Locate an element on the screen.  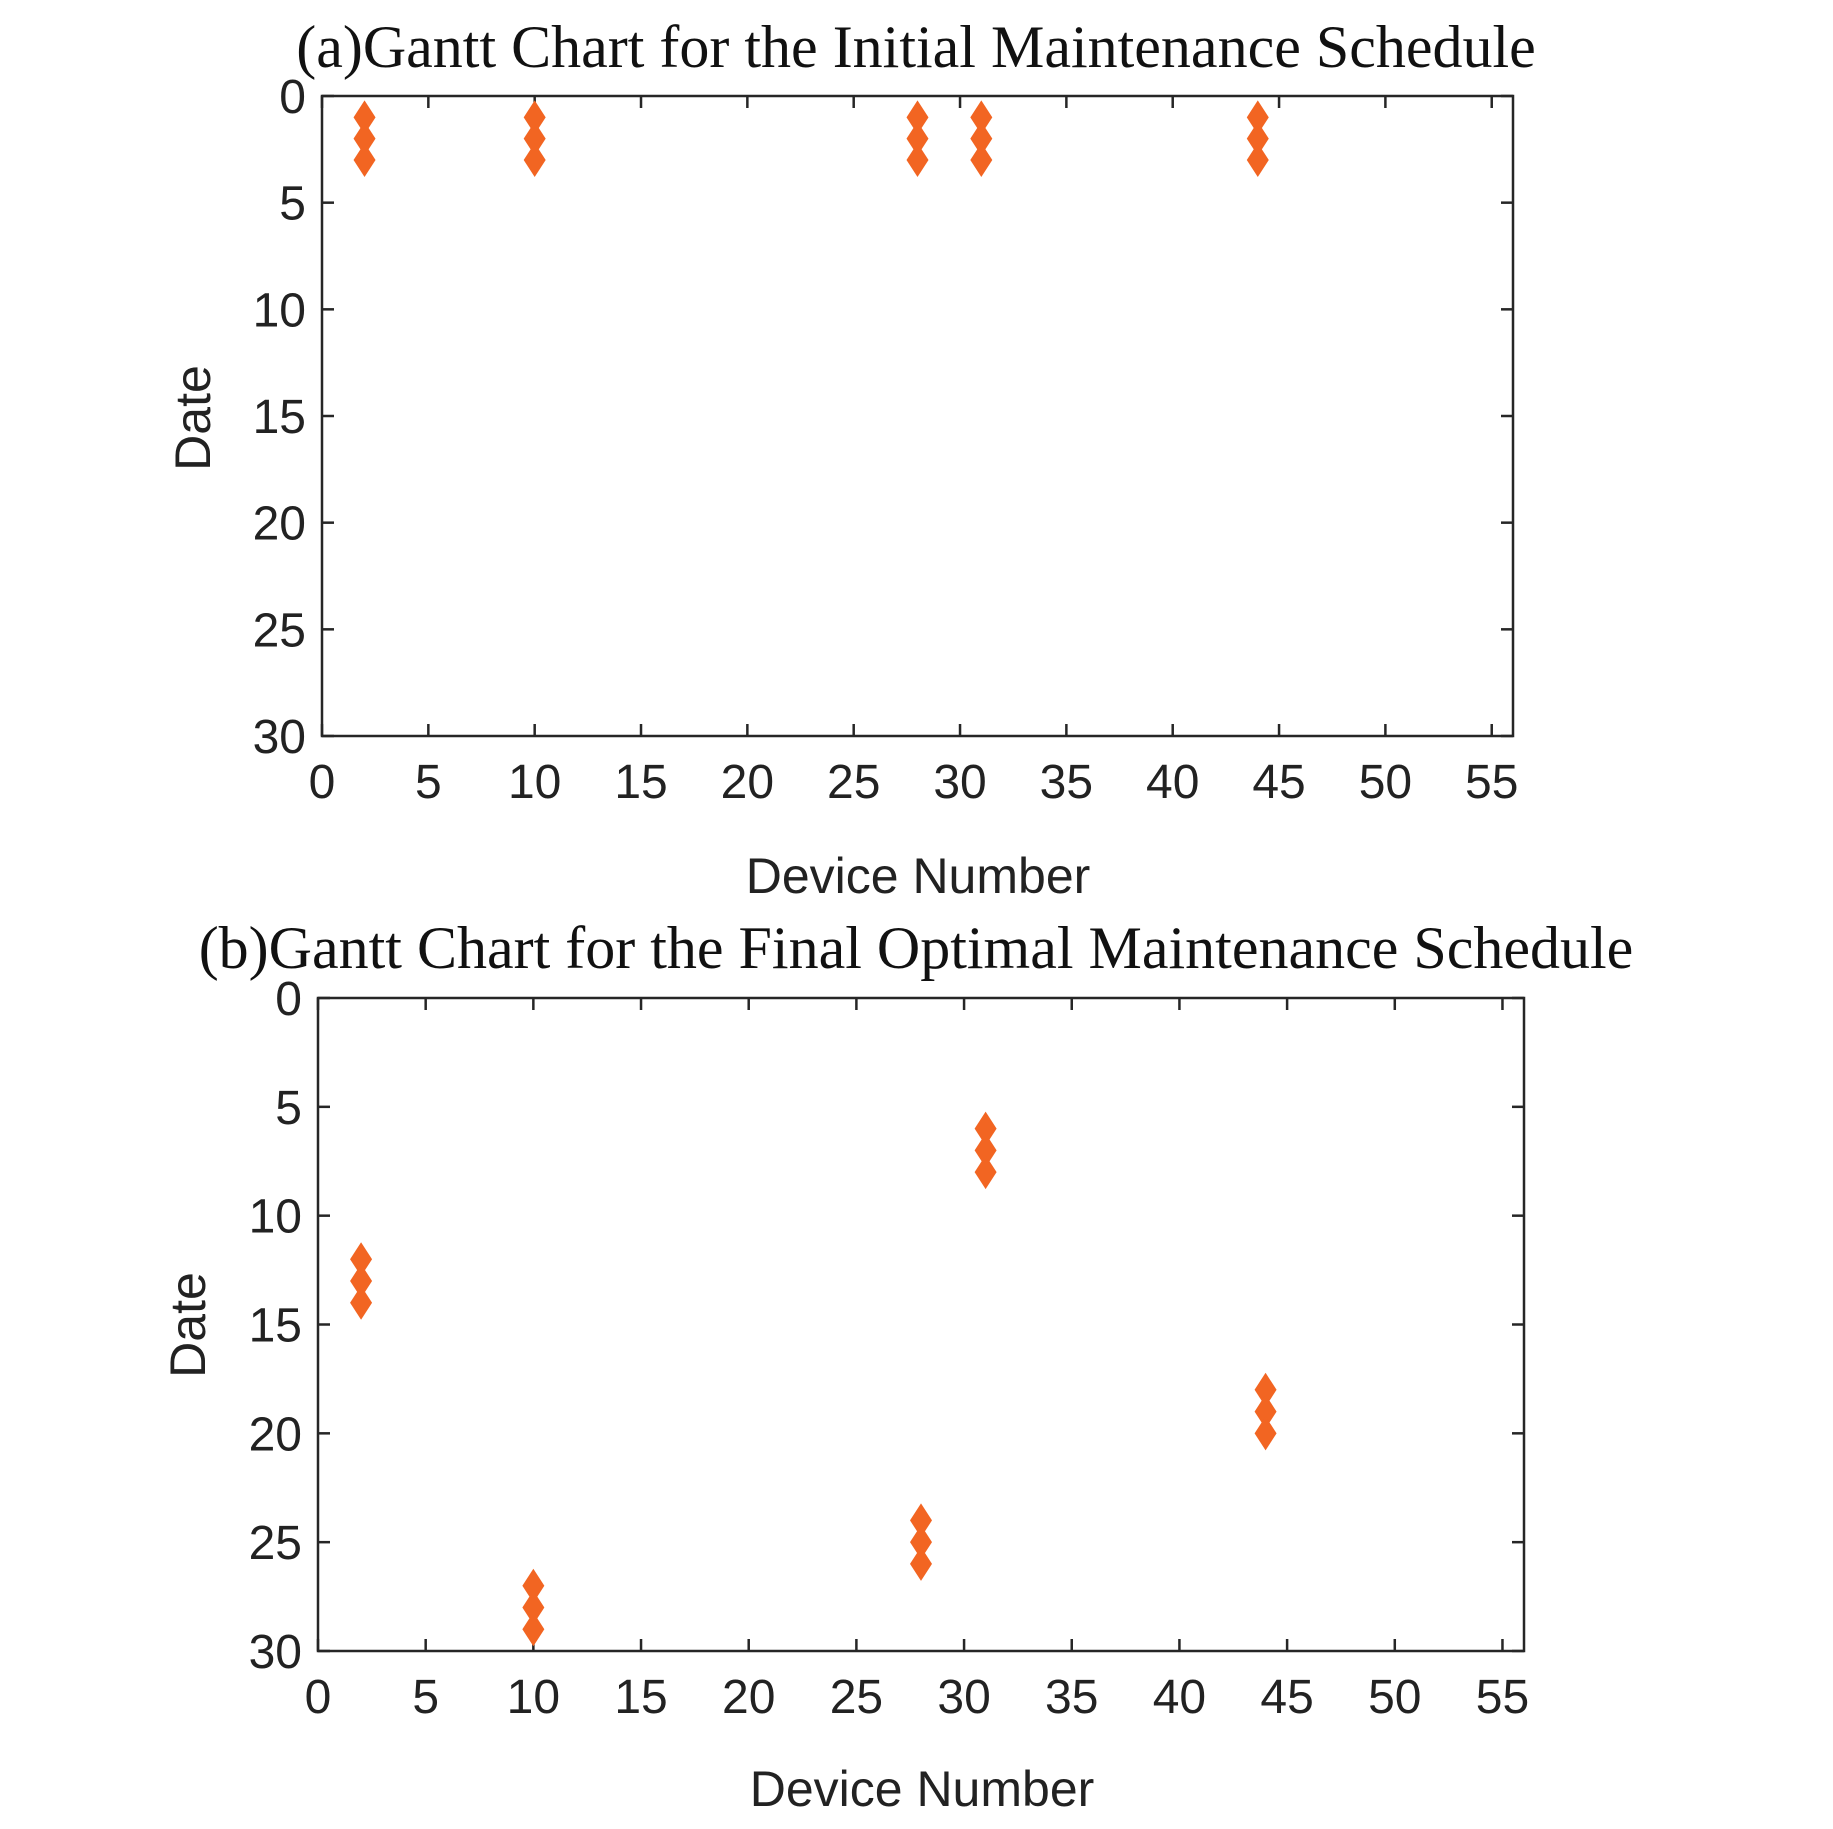
chart-a-x-tick-label: 0 is located at coordinates (322, 782).